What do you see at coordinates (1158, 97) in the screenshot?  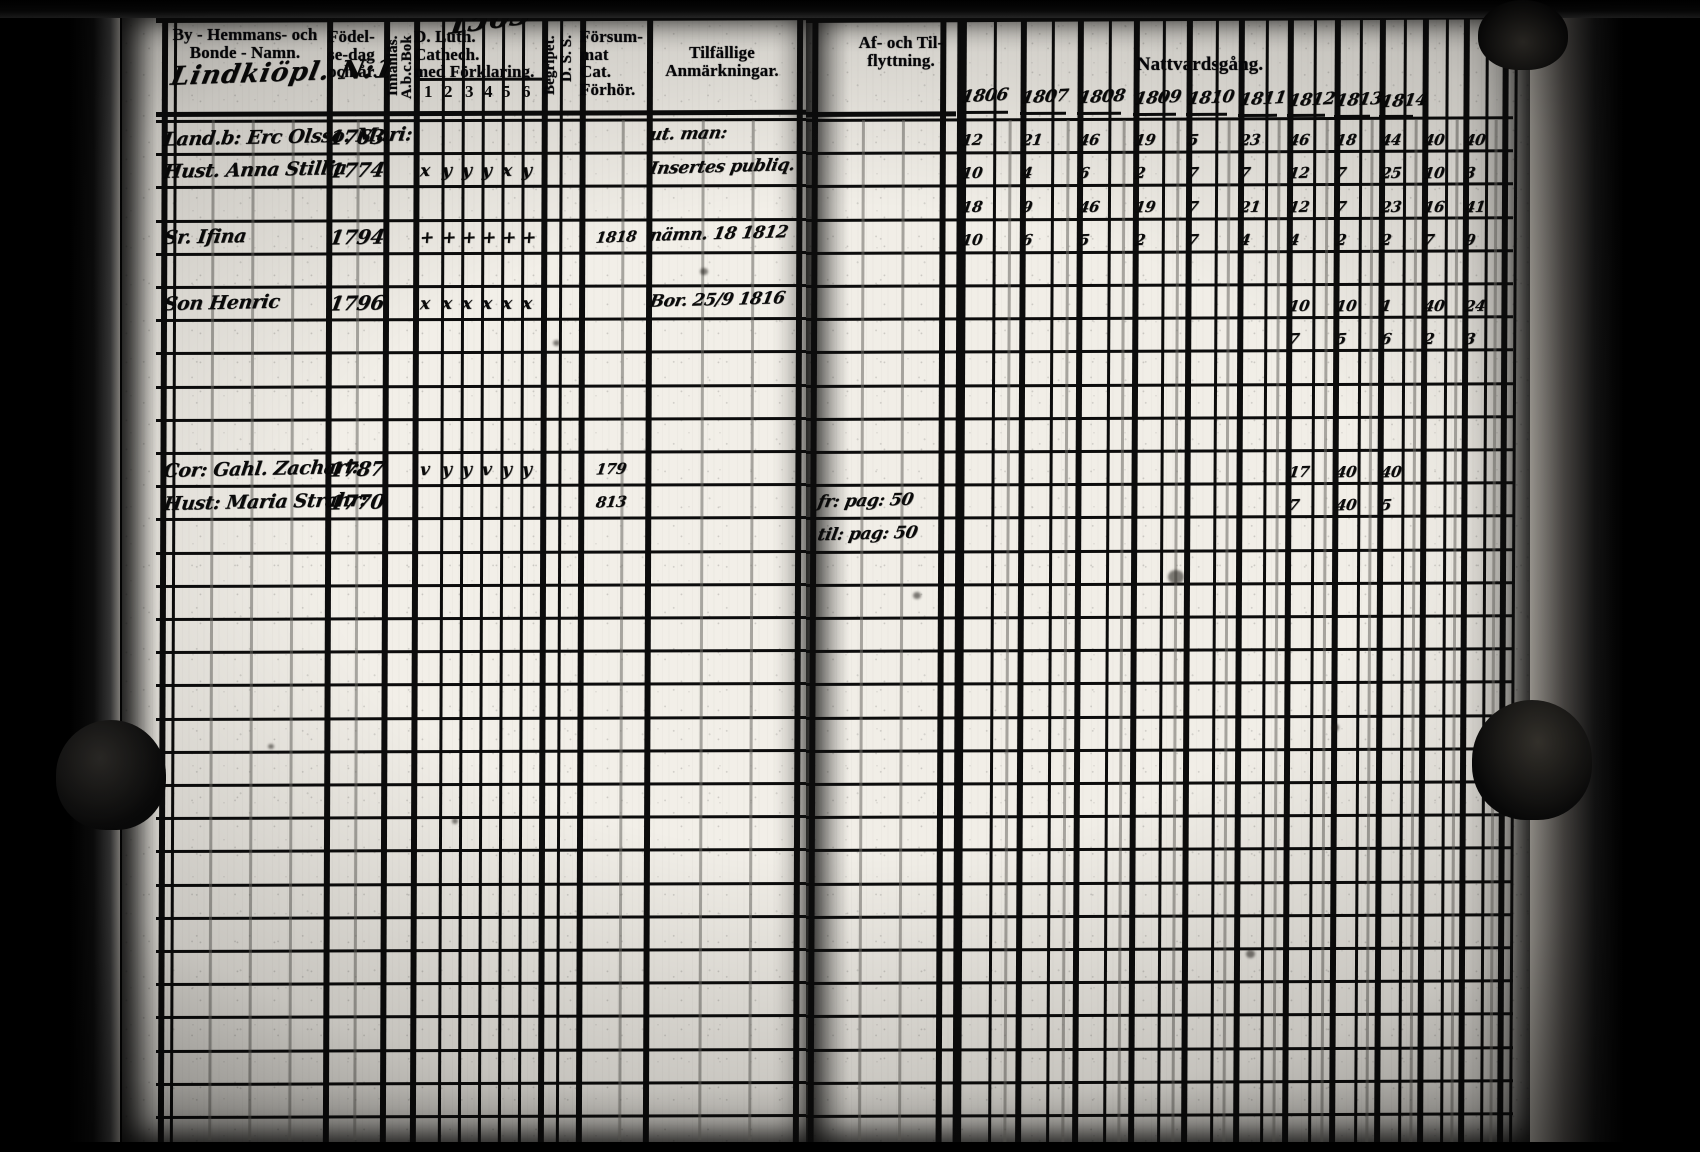 I see `nattvard-year-label: 1809` at bounding box center [1158, 97].